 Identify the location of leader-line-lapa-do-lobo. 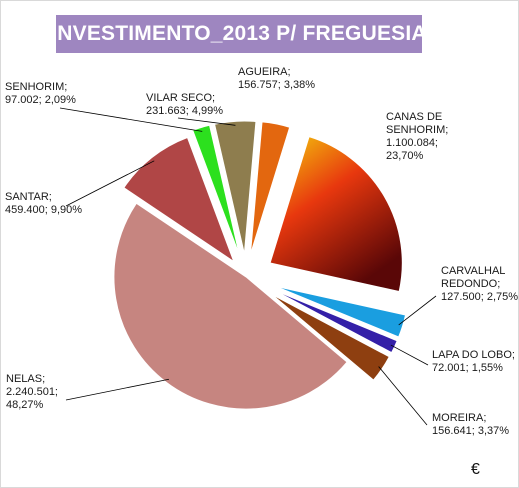
(409, 355).